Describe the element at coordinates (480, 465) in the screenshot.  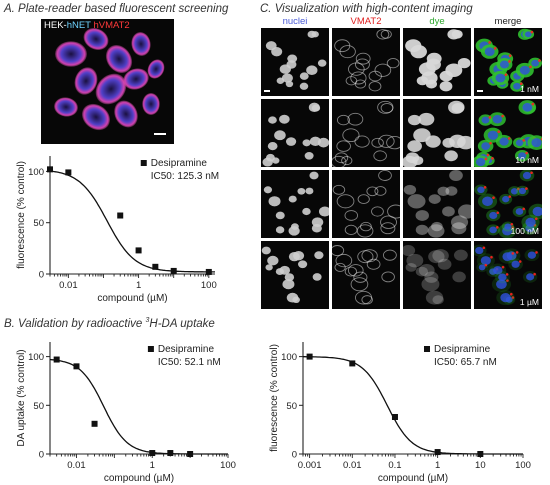
I see `x-tick-label: 10` at that location.